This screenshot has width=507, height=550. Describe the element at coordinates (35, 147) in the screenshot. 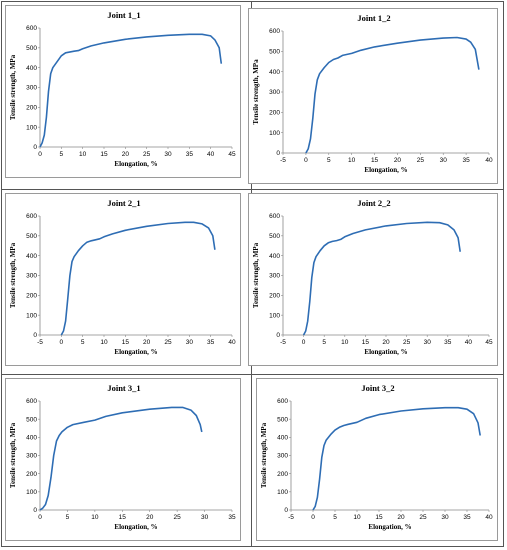

I see `chart-1-y-tick-label: 0` at that location.